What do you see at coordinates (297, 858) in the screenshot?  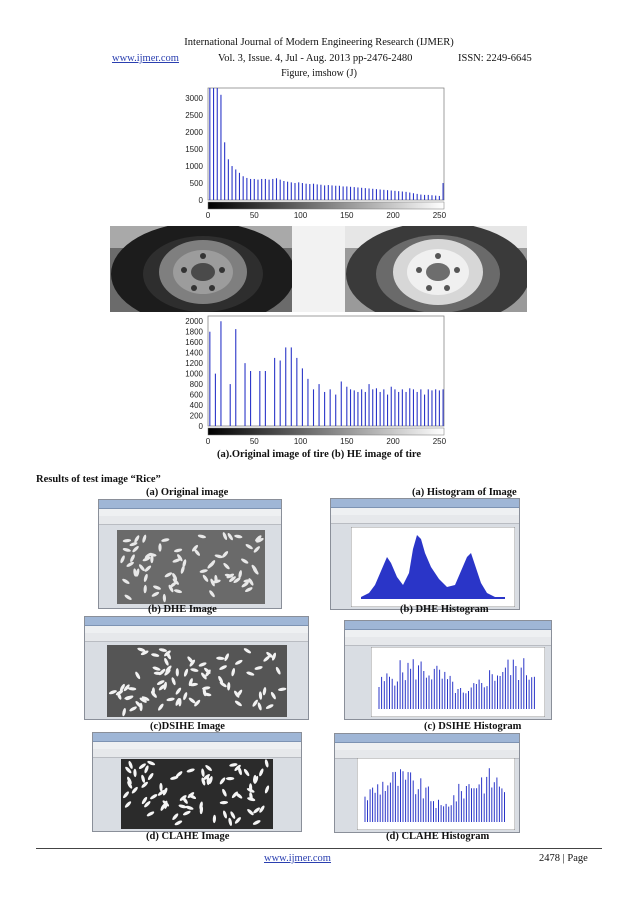 I see `footer-website-link: www.ijmer.com` at bounding box center [297, 858].